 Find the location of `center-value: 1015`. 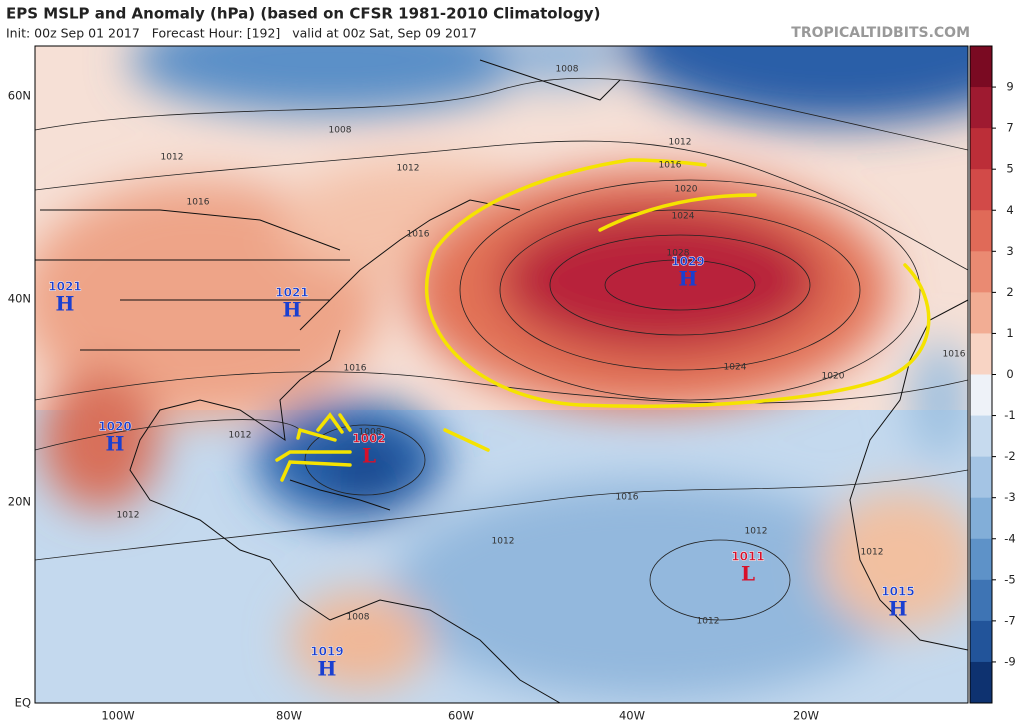

center-value: 1015 is located at coordinates (897, 592).